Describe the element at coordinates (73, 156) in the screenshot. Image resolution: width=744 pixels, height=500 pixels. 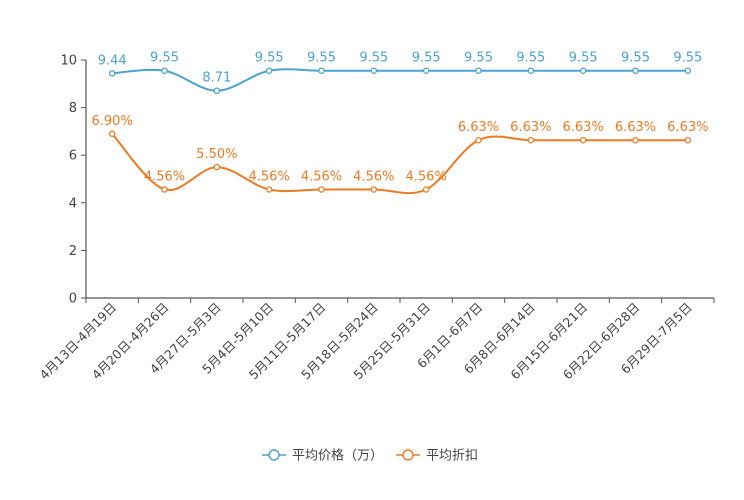
I see `y-tick-label: 6` at that location.